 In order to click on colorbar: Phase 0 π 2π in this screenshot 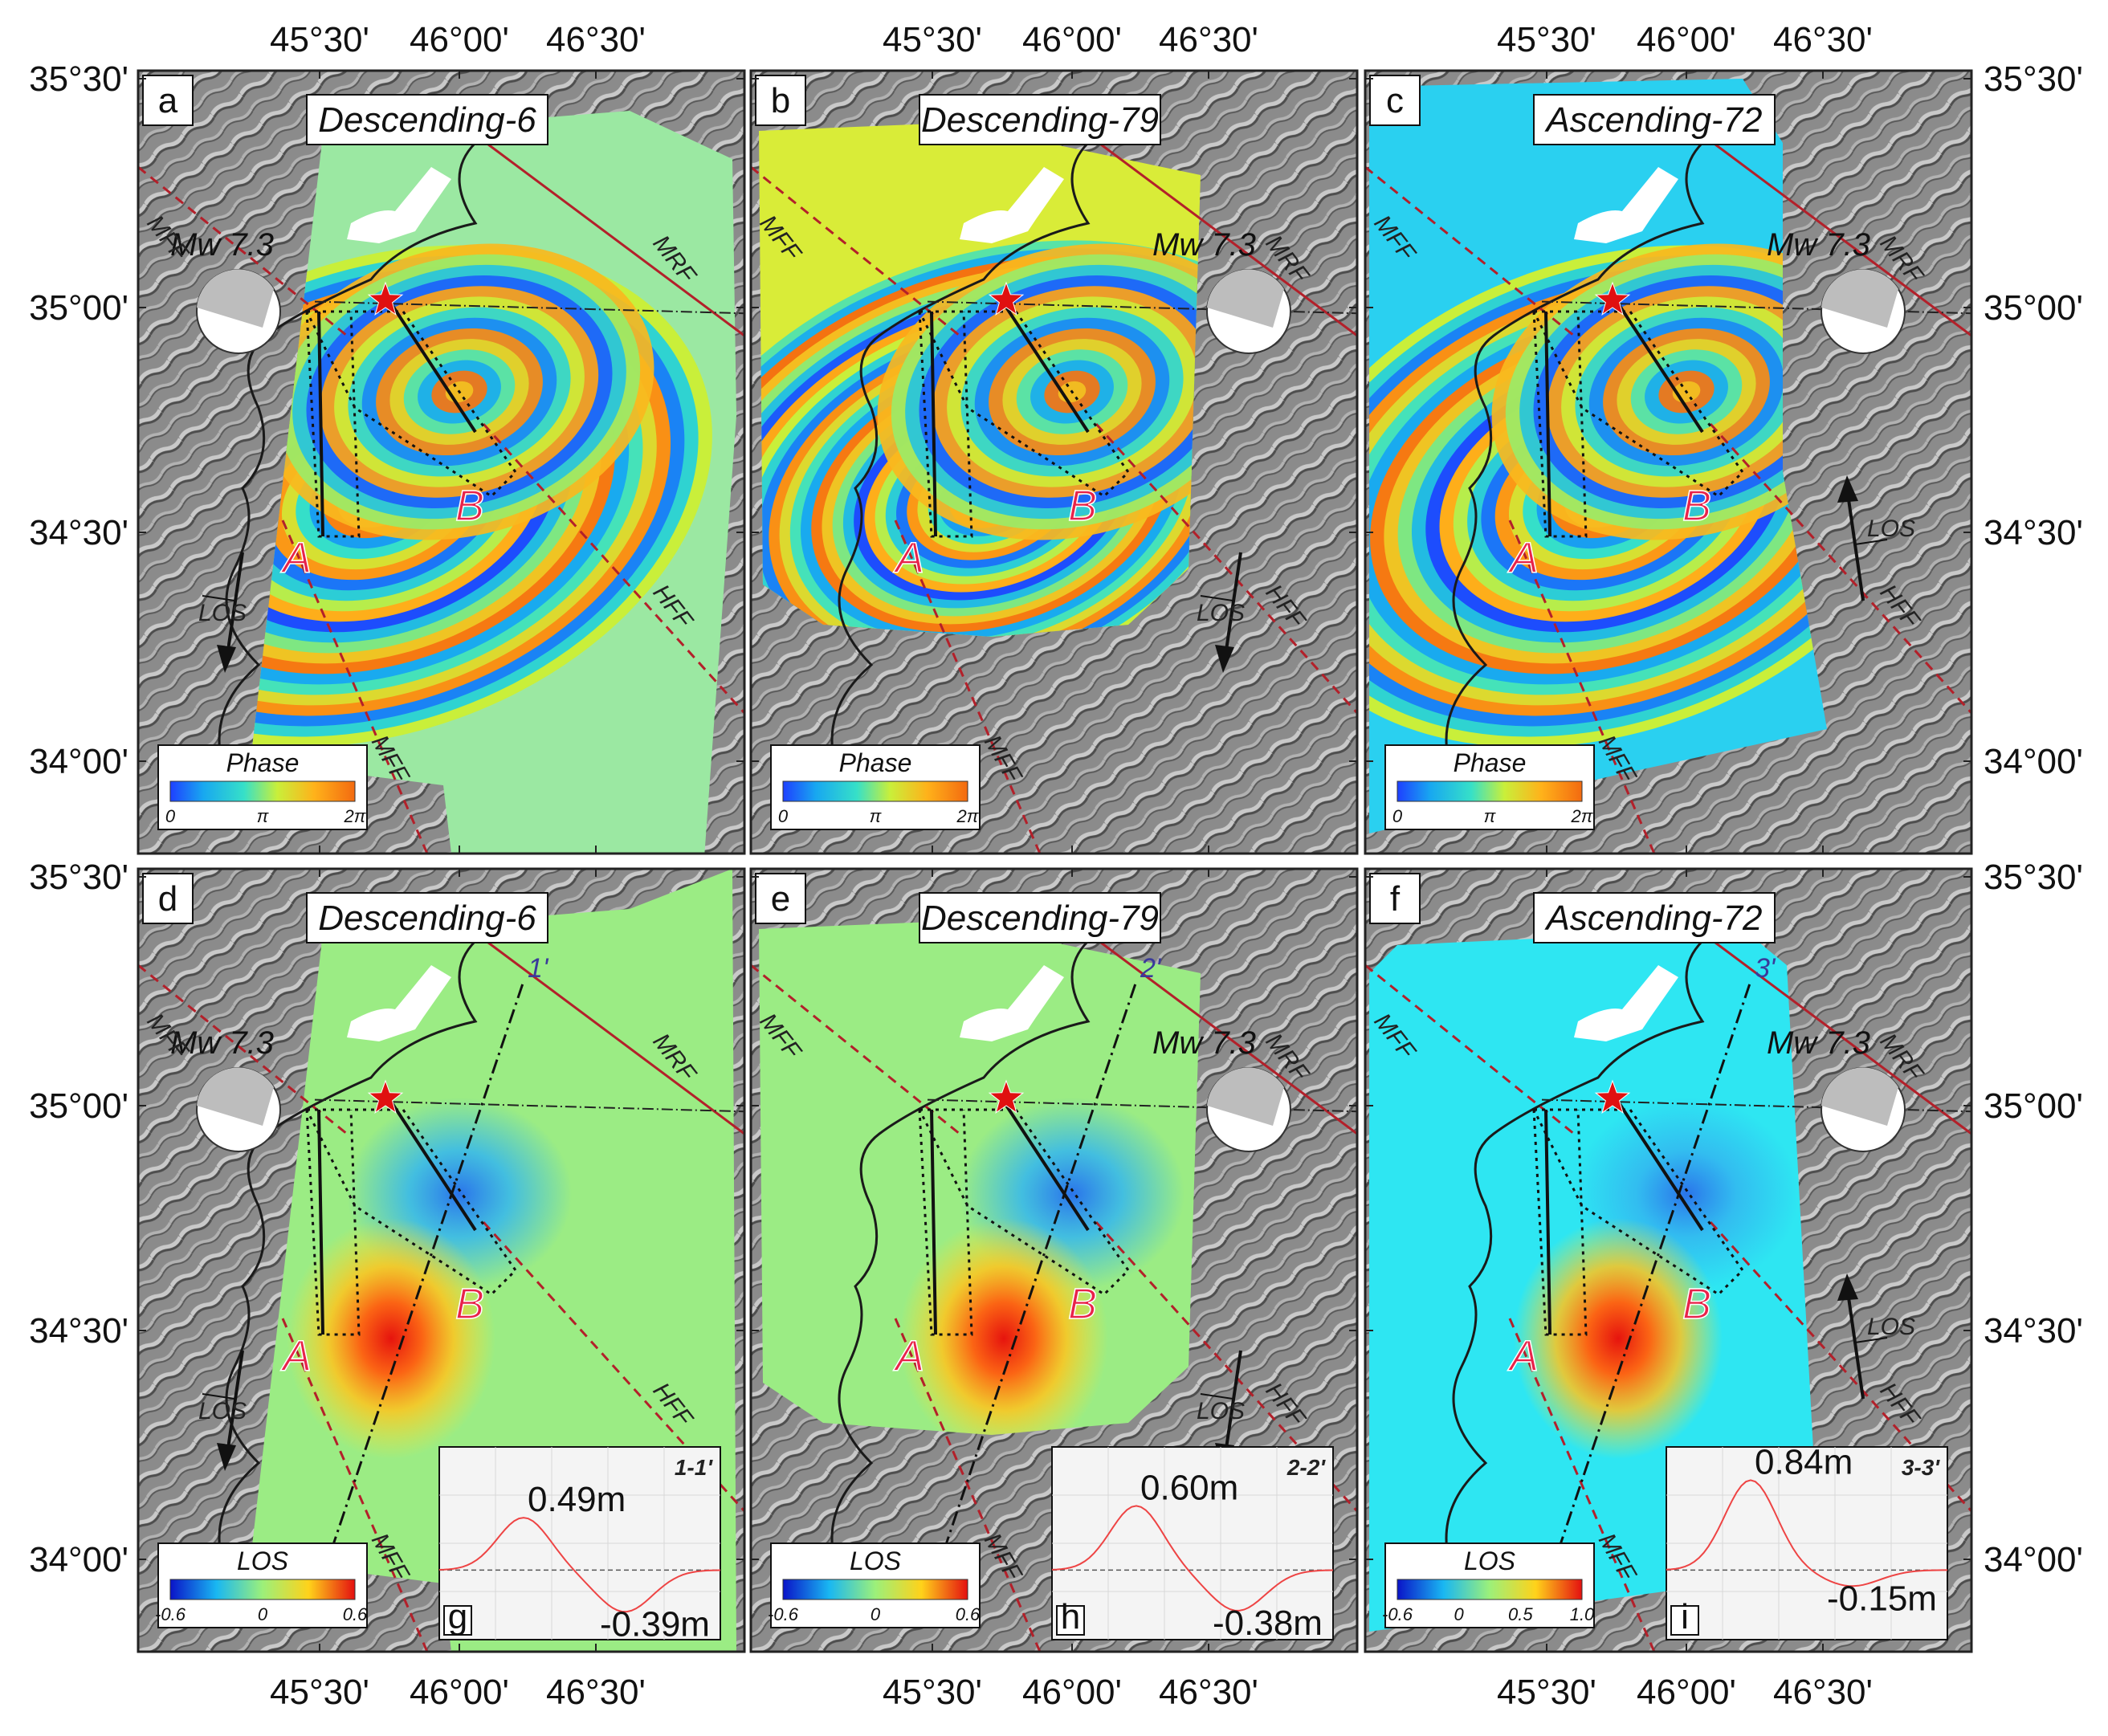, I will do `click(876, 787)`.